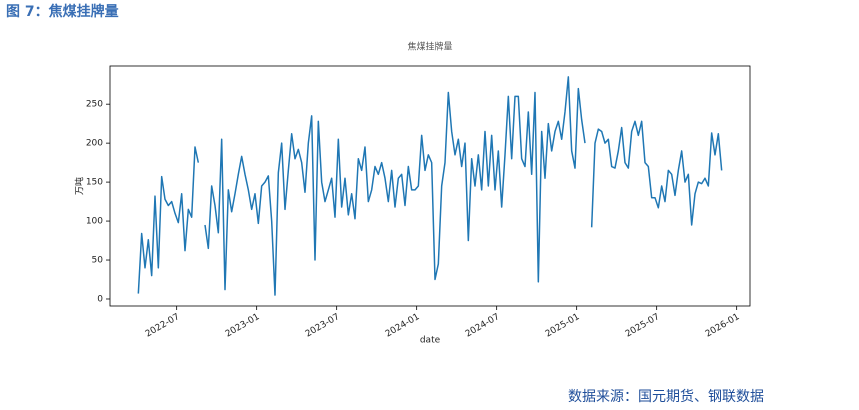 This screenshot has height=410, width=859. I want to click on x-tick-label: 2025-01, so click(563, 325).